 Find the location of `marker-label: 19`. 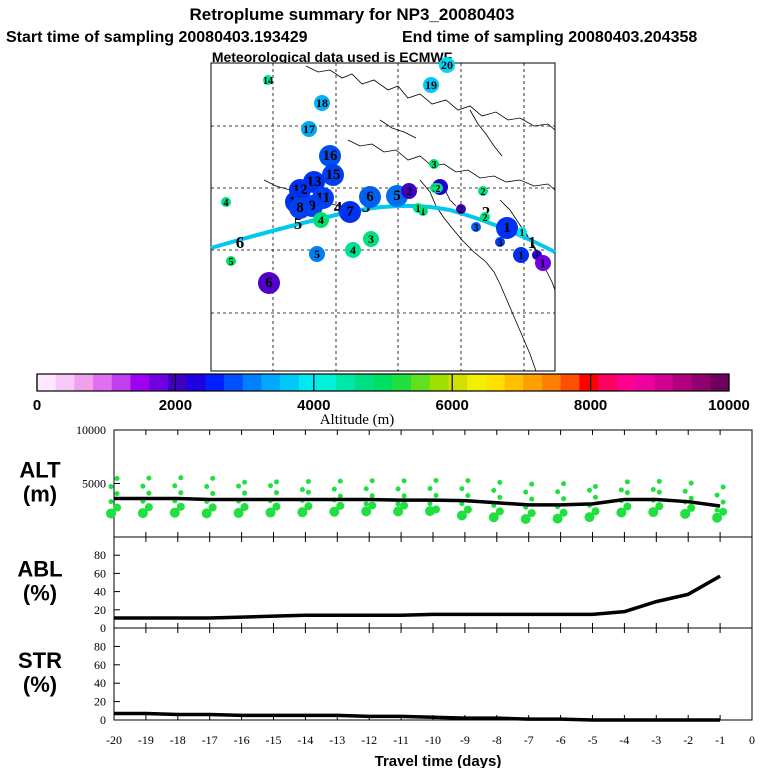

marker-label: 19 is located at coordinates (431, 85).